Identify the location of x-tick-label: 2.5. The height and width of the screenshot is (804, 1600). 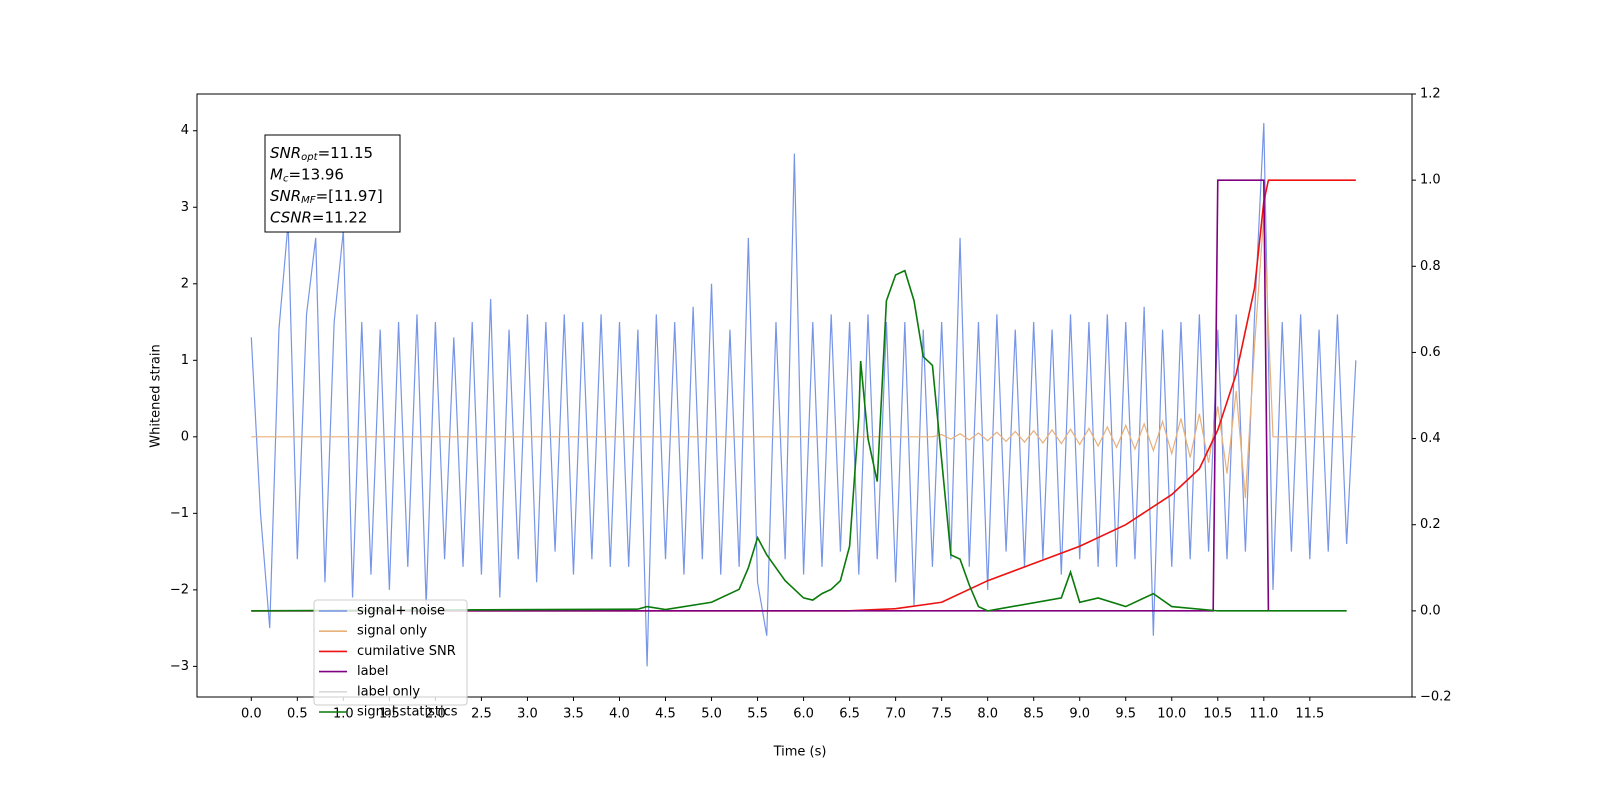
(481, 714).